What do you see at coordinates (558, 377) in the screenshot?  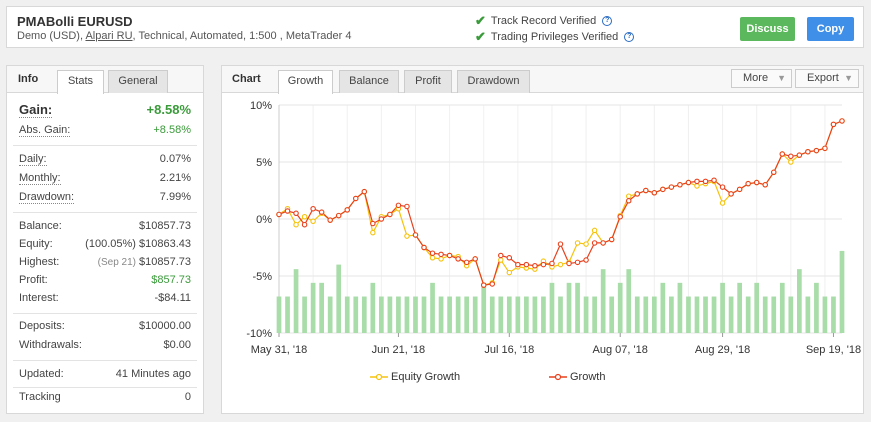 I see `growth-legend-marker` at bounding box center [558, 377].